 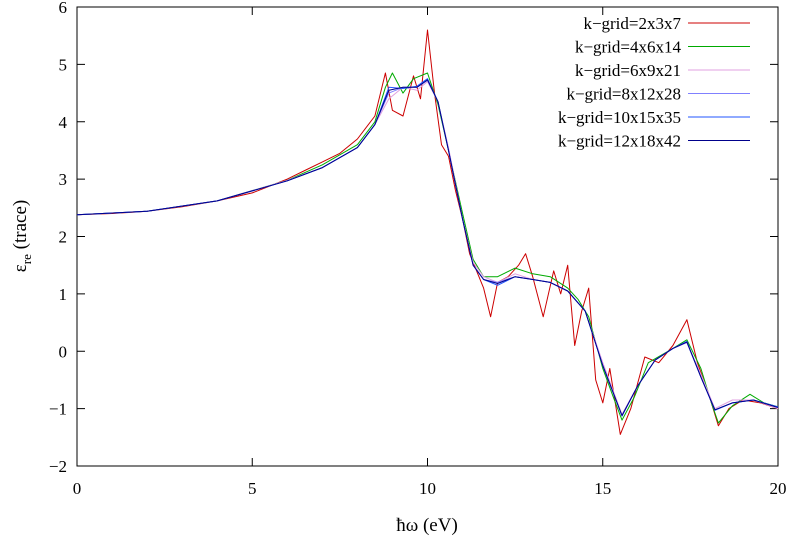 What do you see at coordinates (58, 466) in the screenshot?
I see `y-tick-label-0: −2` at bounding box center [58, 466].